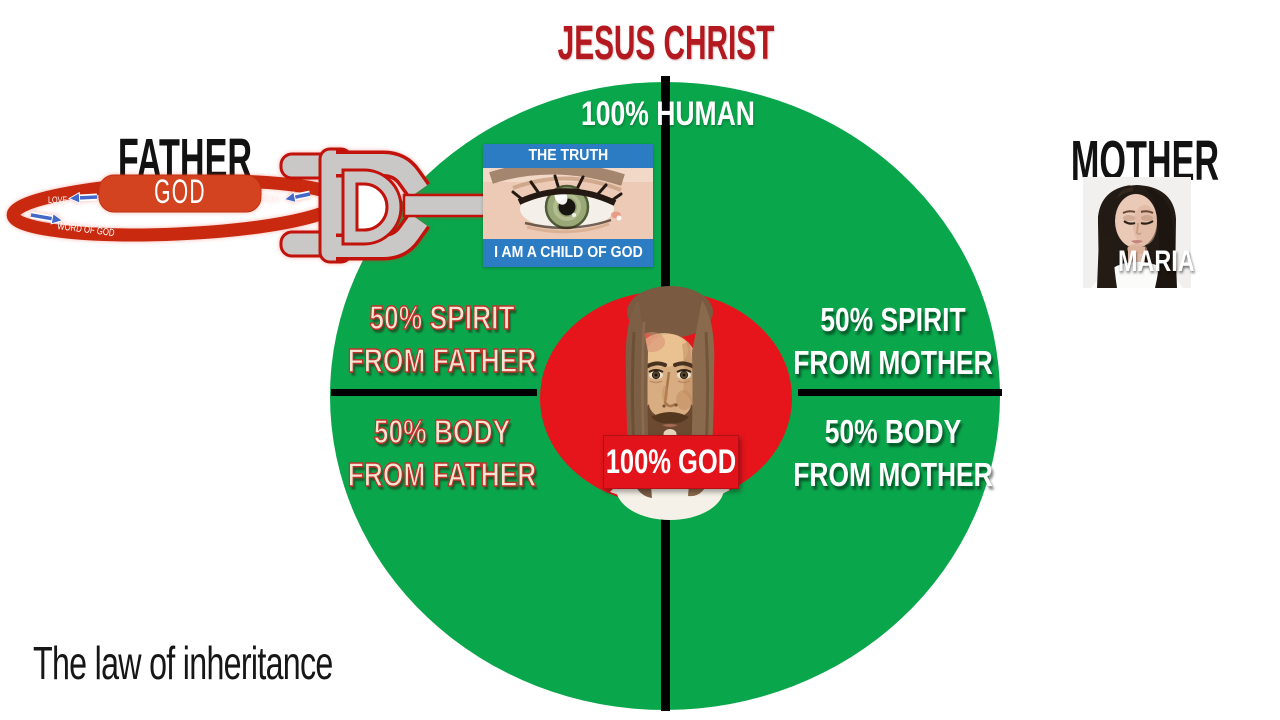 The height and width of the screenshot is (720, 1280). I want to click on god-pill, so click(180, 193).